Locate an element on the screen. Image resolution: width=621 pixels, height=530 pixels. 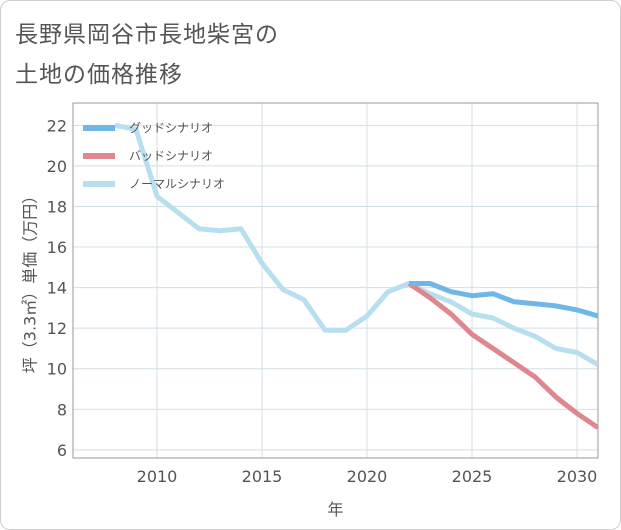
x-tick-label: 2010 is located at coordinates (157, 476).